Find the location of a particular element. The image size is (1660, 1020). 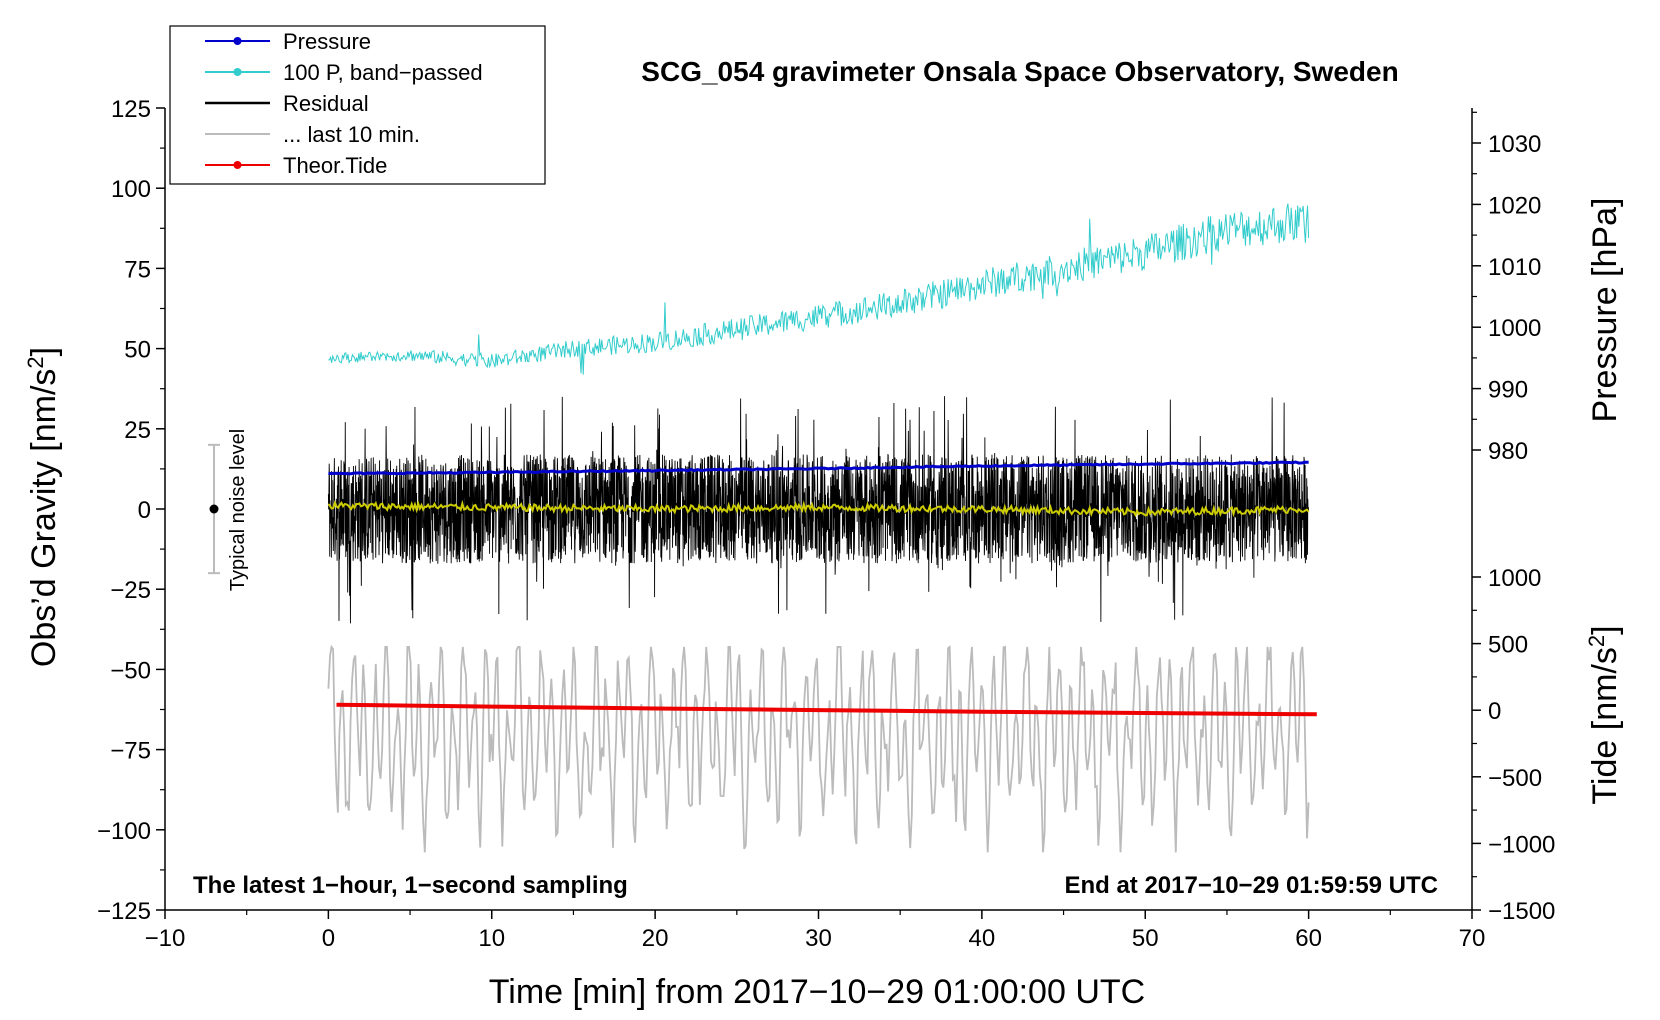

legend-label: Pressure is located at coordinates (327, 41).